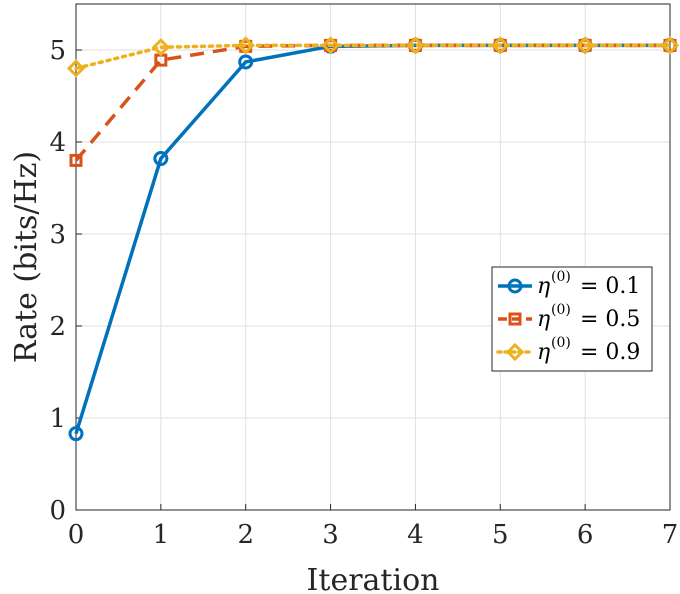 This screenshot has width=680, height=594. I want to click on y-tick-label: 3, so click(57, 235).